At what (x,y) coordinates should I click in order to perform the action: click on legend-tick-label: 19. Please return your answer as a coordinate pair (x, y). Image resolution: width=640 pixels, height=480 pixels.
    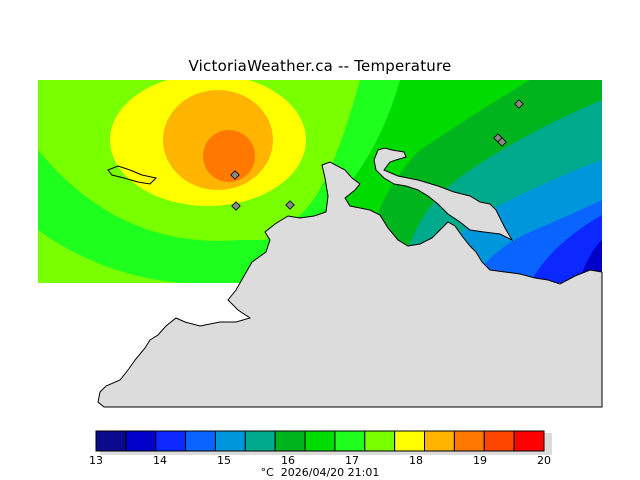
    Looking at the image, I should click on (480, 460).